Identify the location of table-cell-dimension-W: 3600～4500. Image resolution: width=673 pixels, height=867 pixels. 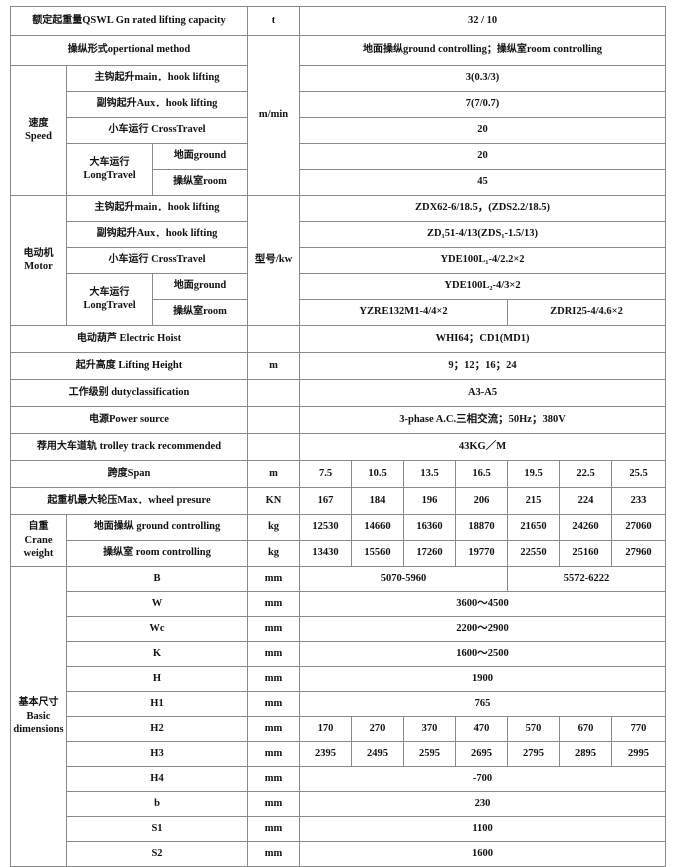
(482, 604).